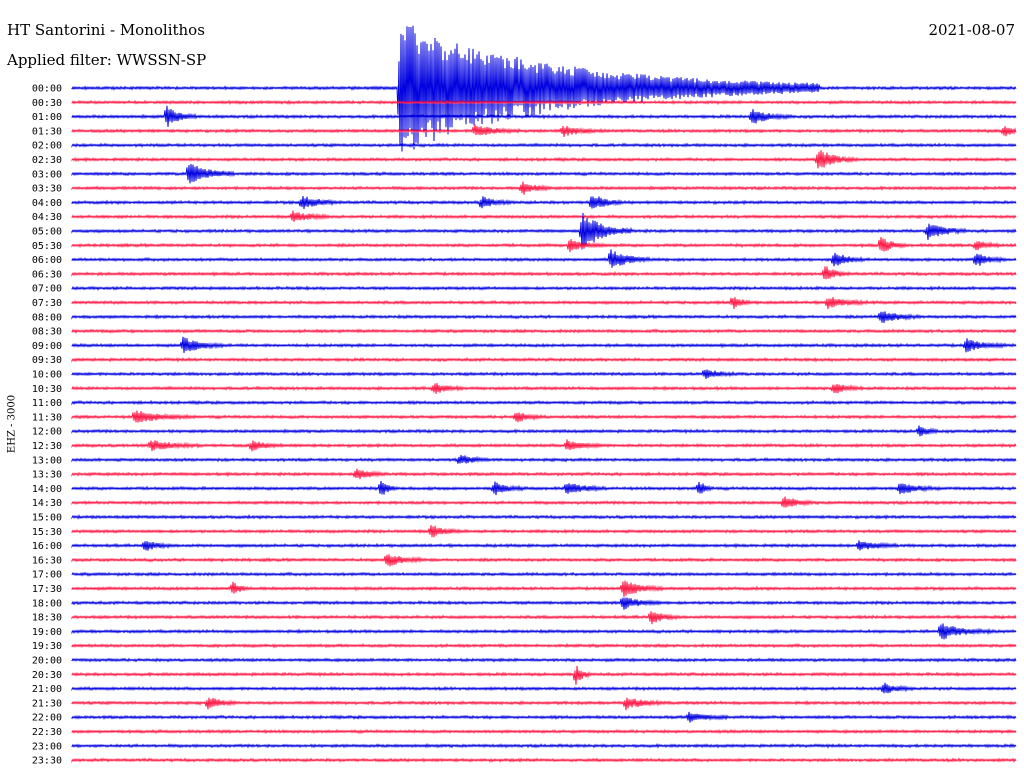  What do you see at coordinates (47, 603) in the screenshot?
I see `row-label-1800: 18:00` at bounding box center [47, 603].